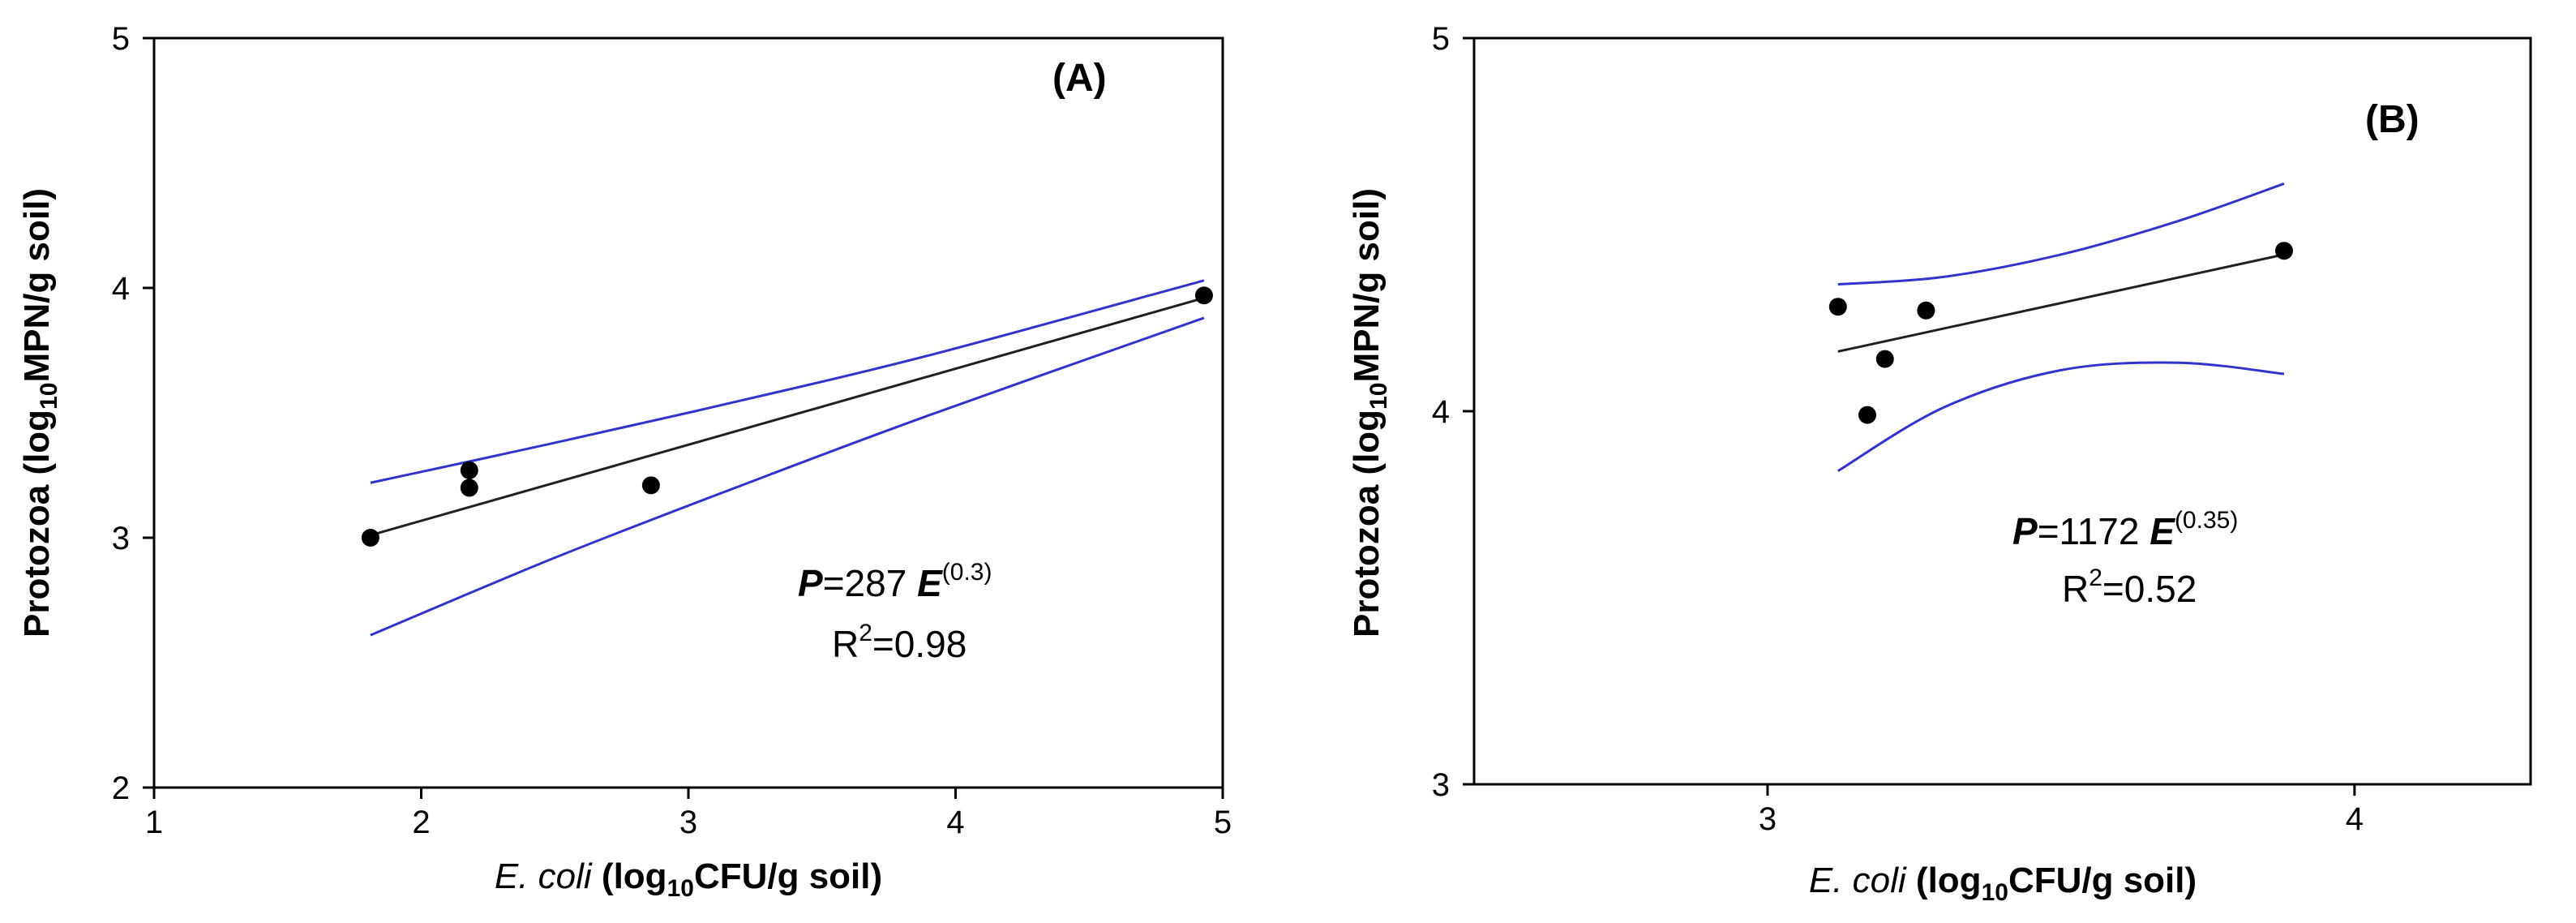  Describe the element at coordinates (680, 889) in the screenshot. I see `panel-a-x-sub: 10` at that location.